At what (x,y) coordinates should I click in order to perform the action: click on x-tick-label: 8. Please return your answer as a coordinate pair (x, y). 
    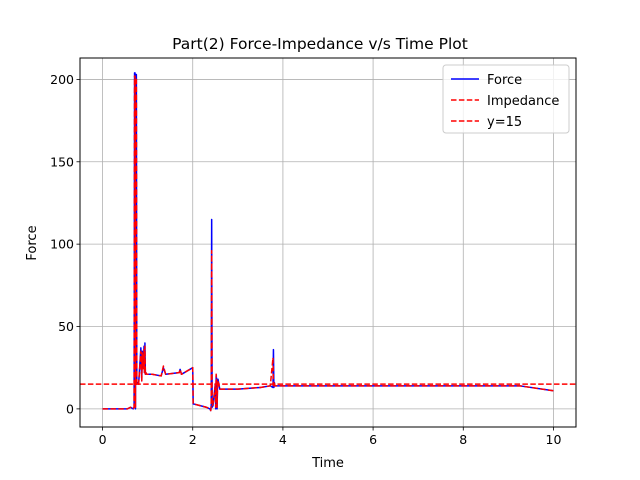
    Looking at the image, I should click on (463, 439).